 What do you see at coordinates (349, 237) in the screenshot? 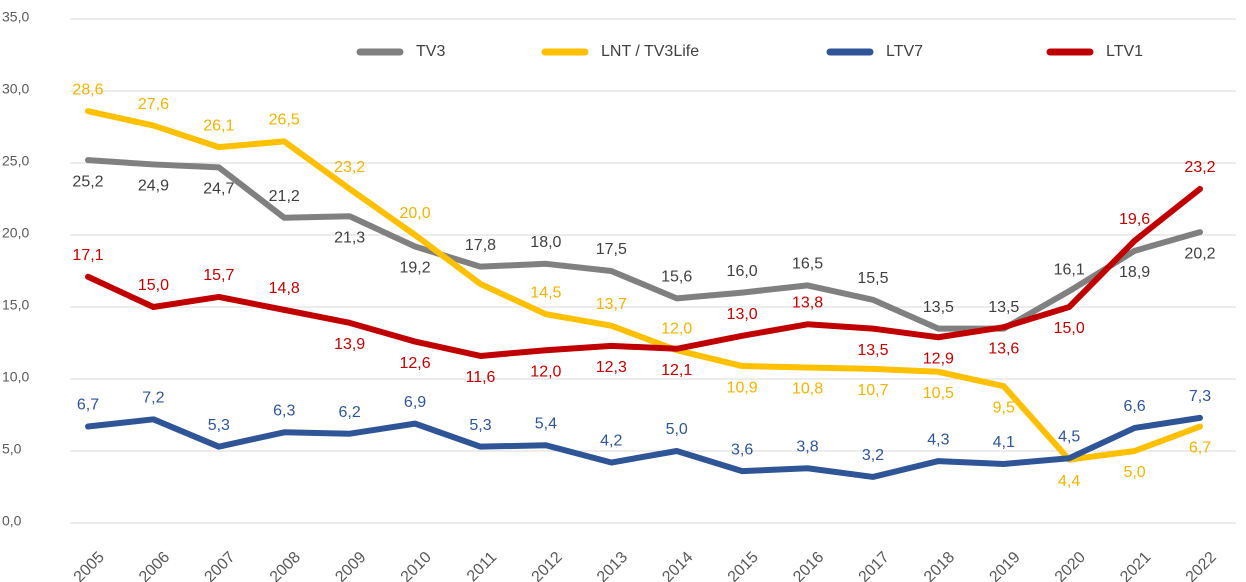
I see `data-label: 21,3` at bounding box center [349, 237].